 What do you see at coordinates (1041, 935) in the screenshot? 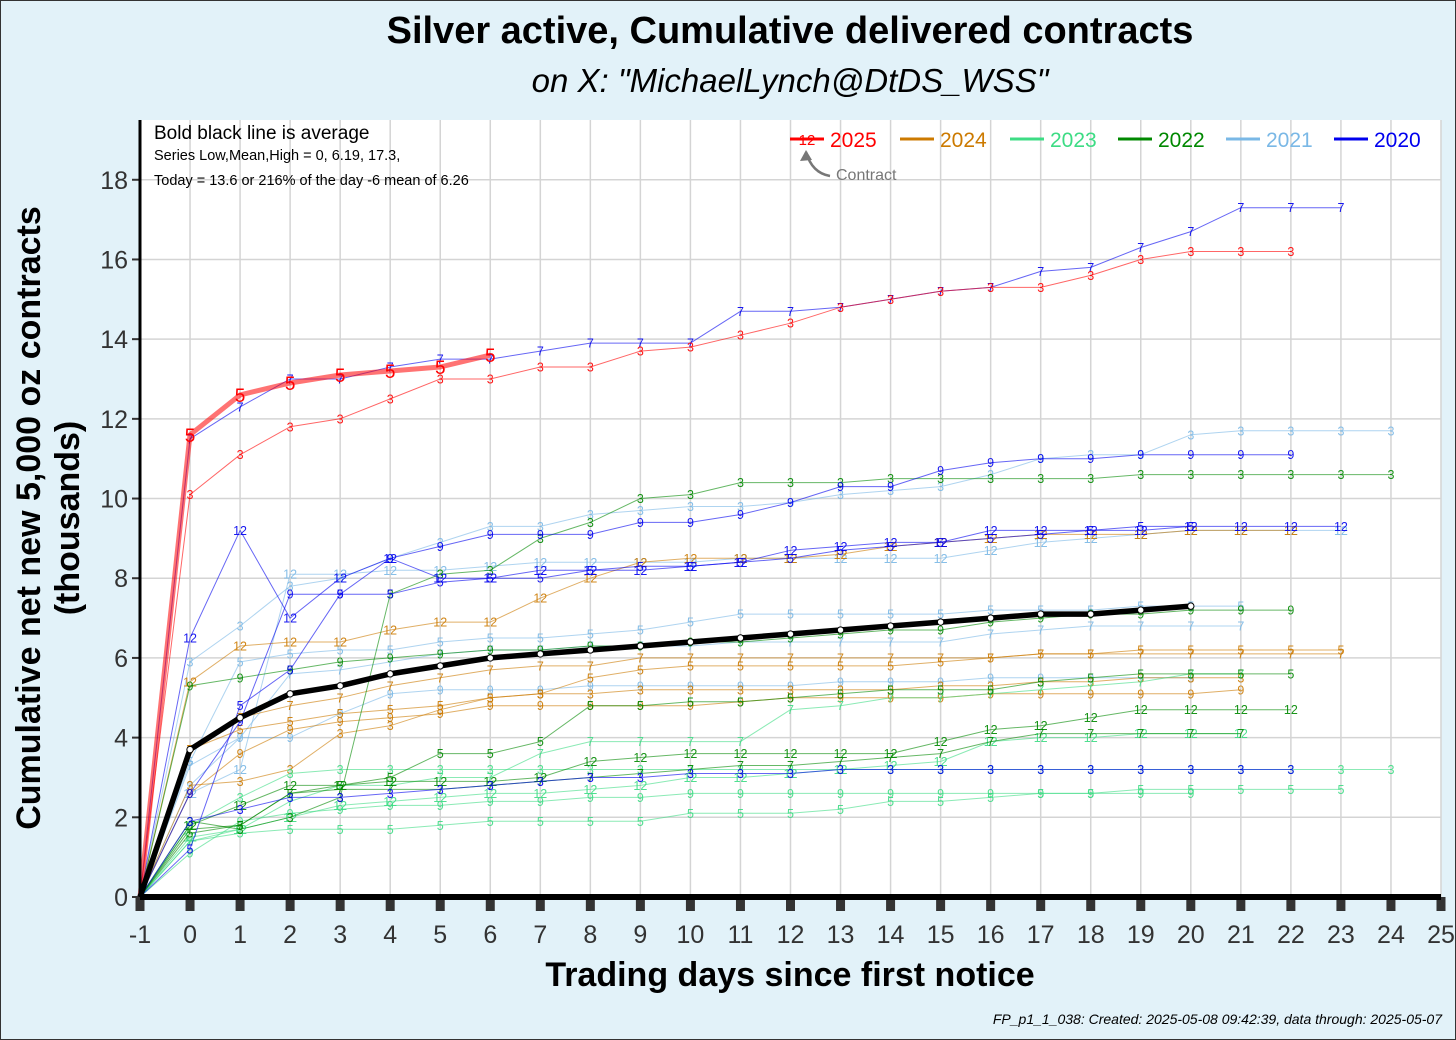
I see `x-tick-label: 17` at bounding box center [1041, 935].